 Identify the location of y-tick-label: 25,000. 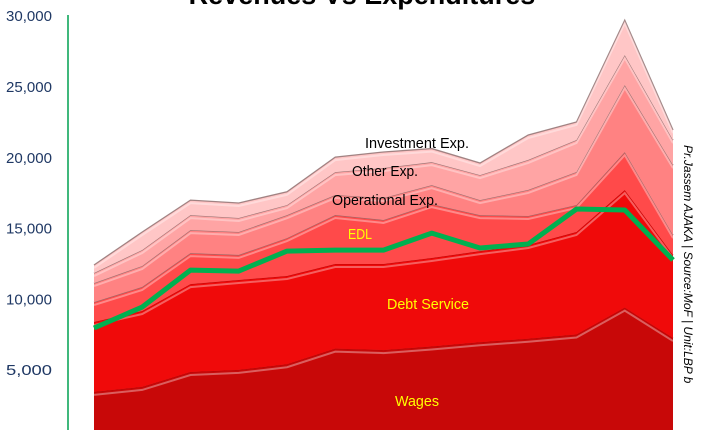
(29, 87).